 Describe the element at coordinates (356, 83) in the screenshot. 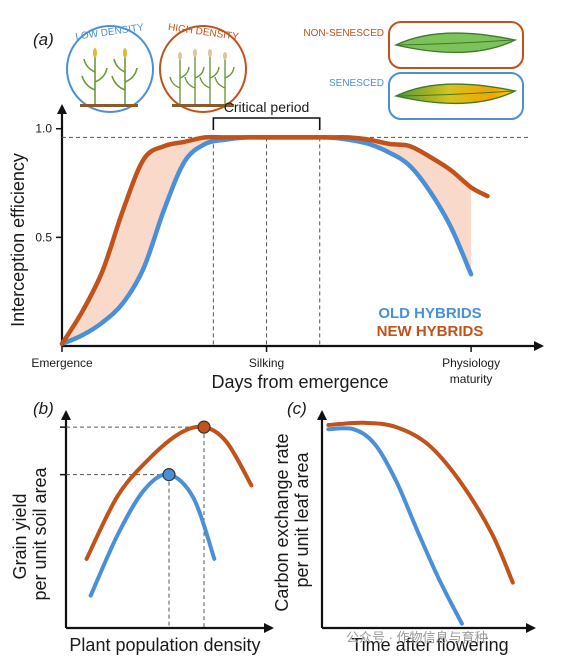

I see `senesced-label: SENESCED` at that location.